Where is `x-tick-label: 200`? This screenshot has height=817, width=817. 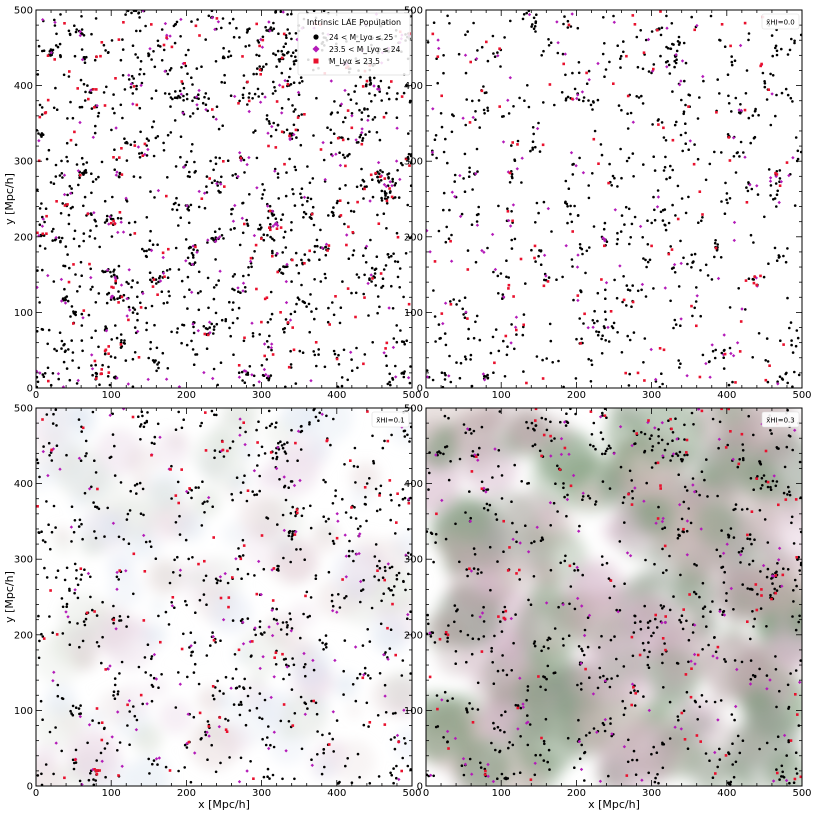
x-tick-label: 200 is located at coordinates (186, 793).